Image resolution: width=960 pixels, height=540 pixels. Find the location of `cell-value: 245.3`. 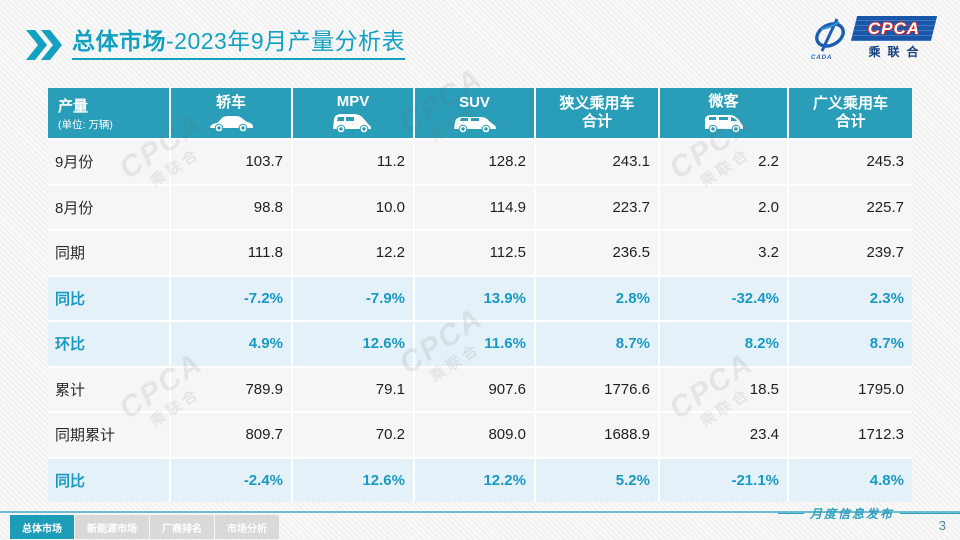

cell-value: 245.3 is located at coordinates (850, 162).